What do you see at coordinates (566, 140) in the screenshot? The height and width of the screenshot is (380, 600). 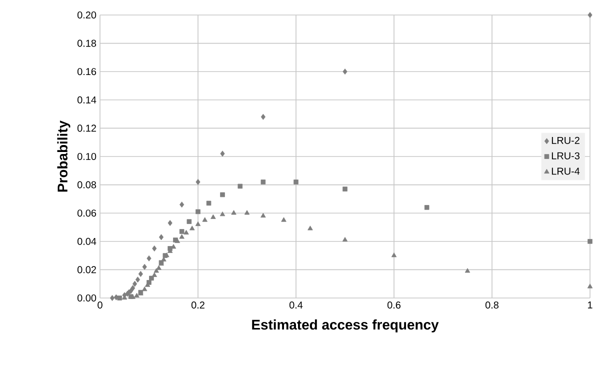 I see `legend-label: LRU-2` at bounding box center [566, 140].